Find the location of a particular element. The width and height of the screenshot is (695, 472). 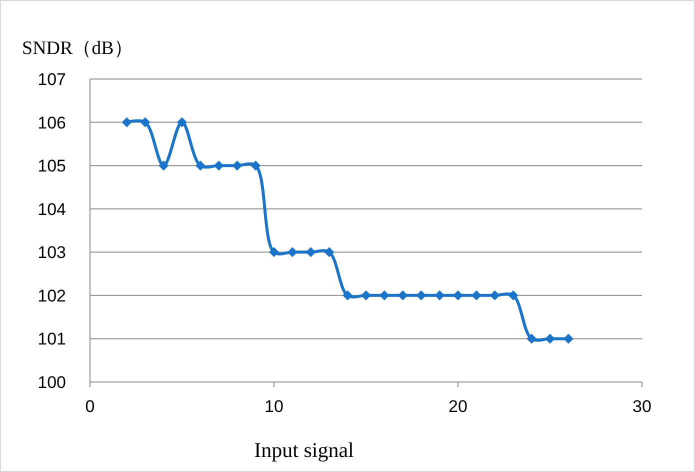

x-tick-label: 0 is located at coordinates (90, 406).